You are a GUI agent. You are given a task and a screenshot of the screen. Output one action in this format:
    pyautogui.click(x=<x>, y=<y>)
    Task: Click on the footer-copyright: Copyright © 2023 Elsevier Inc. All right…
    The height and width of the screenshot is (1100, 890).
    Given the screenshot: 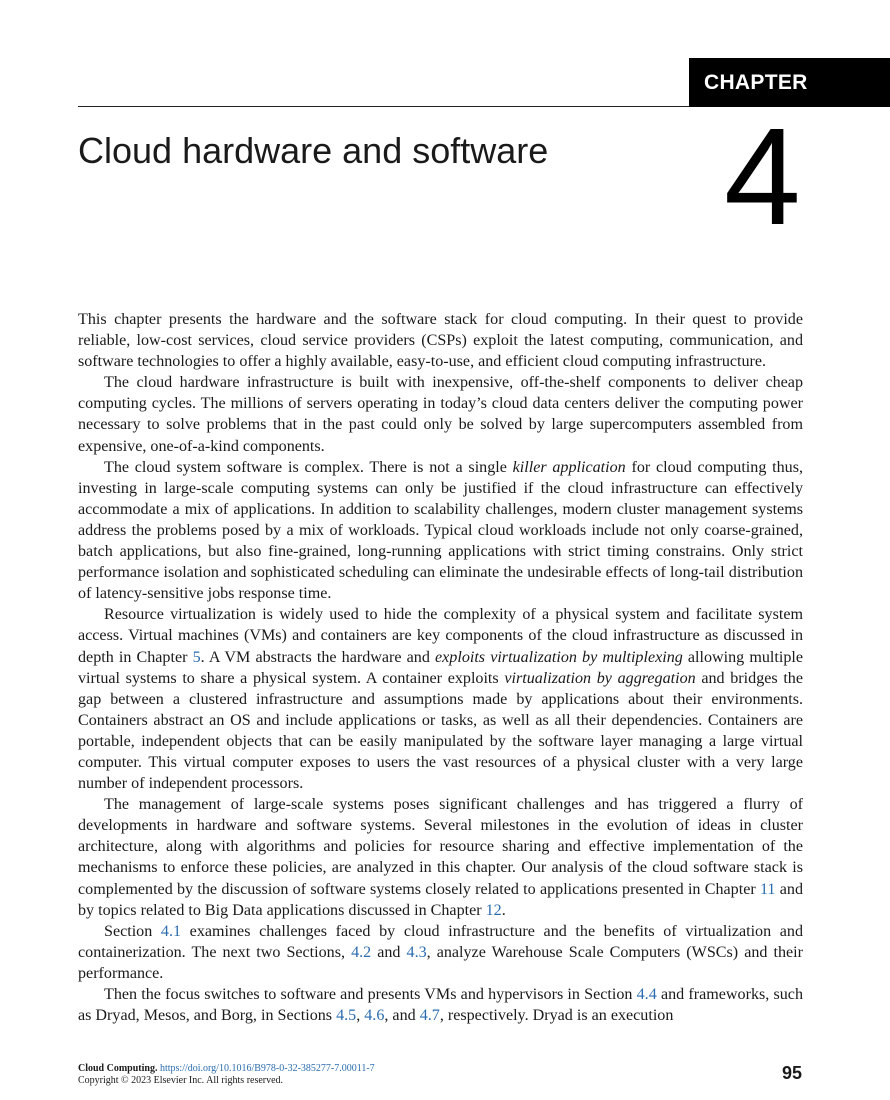 What is the action you would take?
    pyautogui.click(x=181, y=1080)
    